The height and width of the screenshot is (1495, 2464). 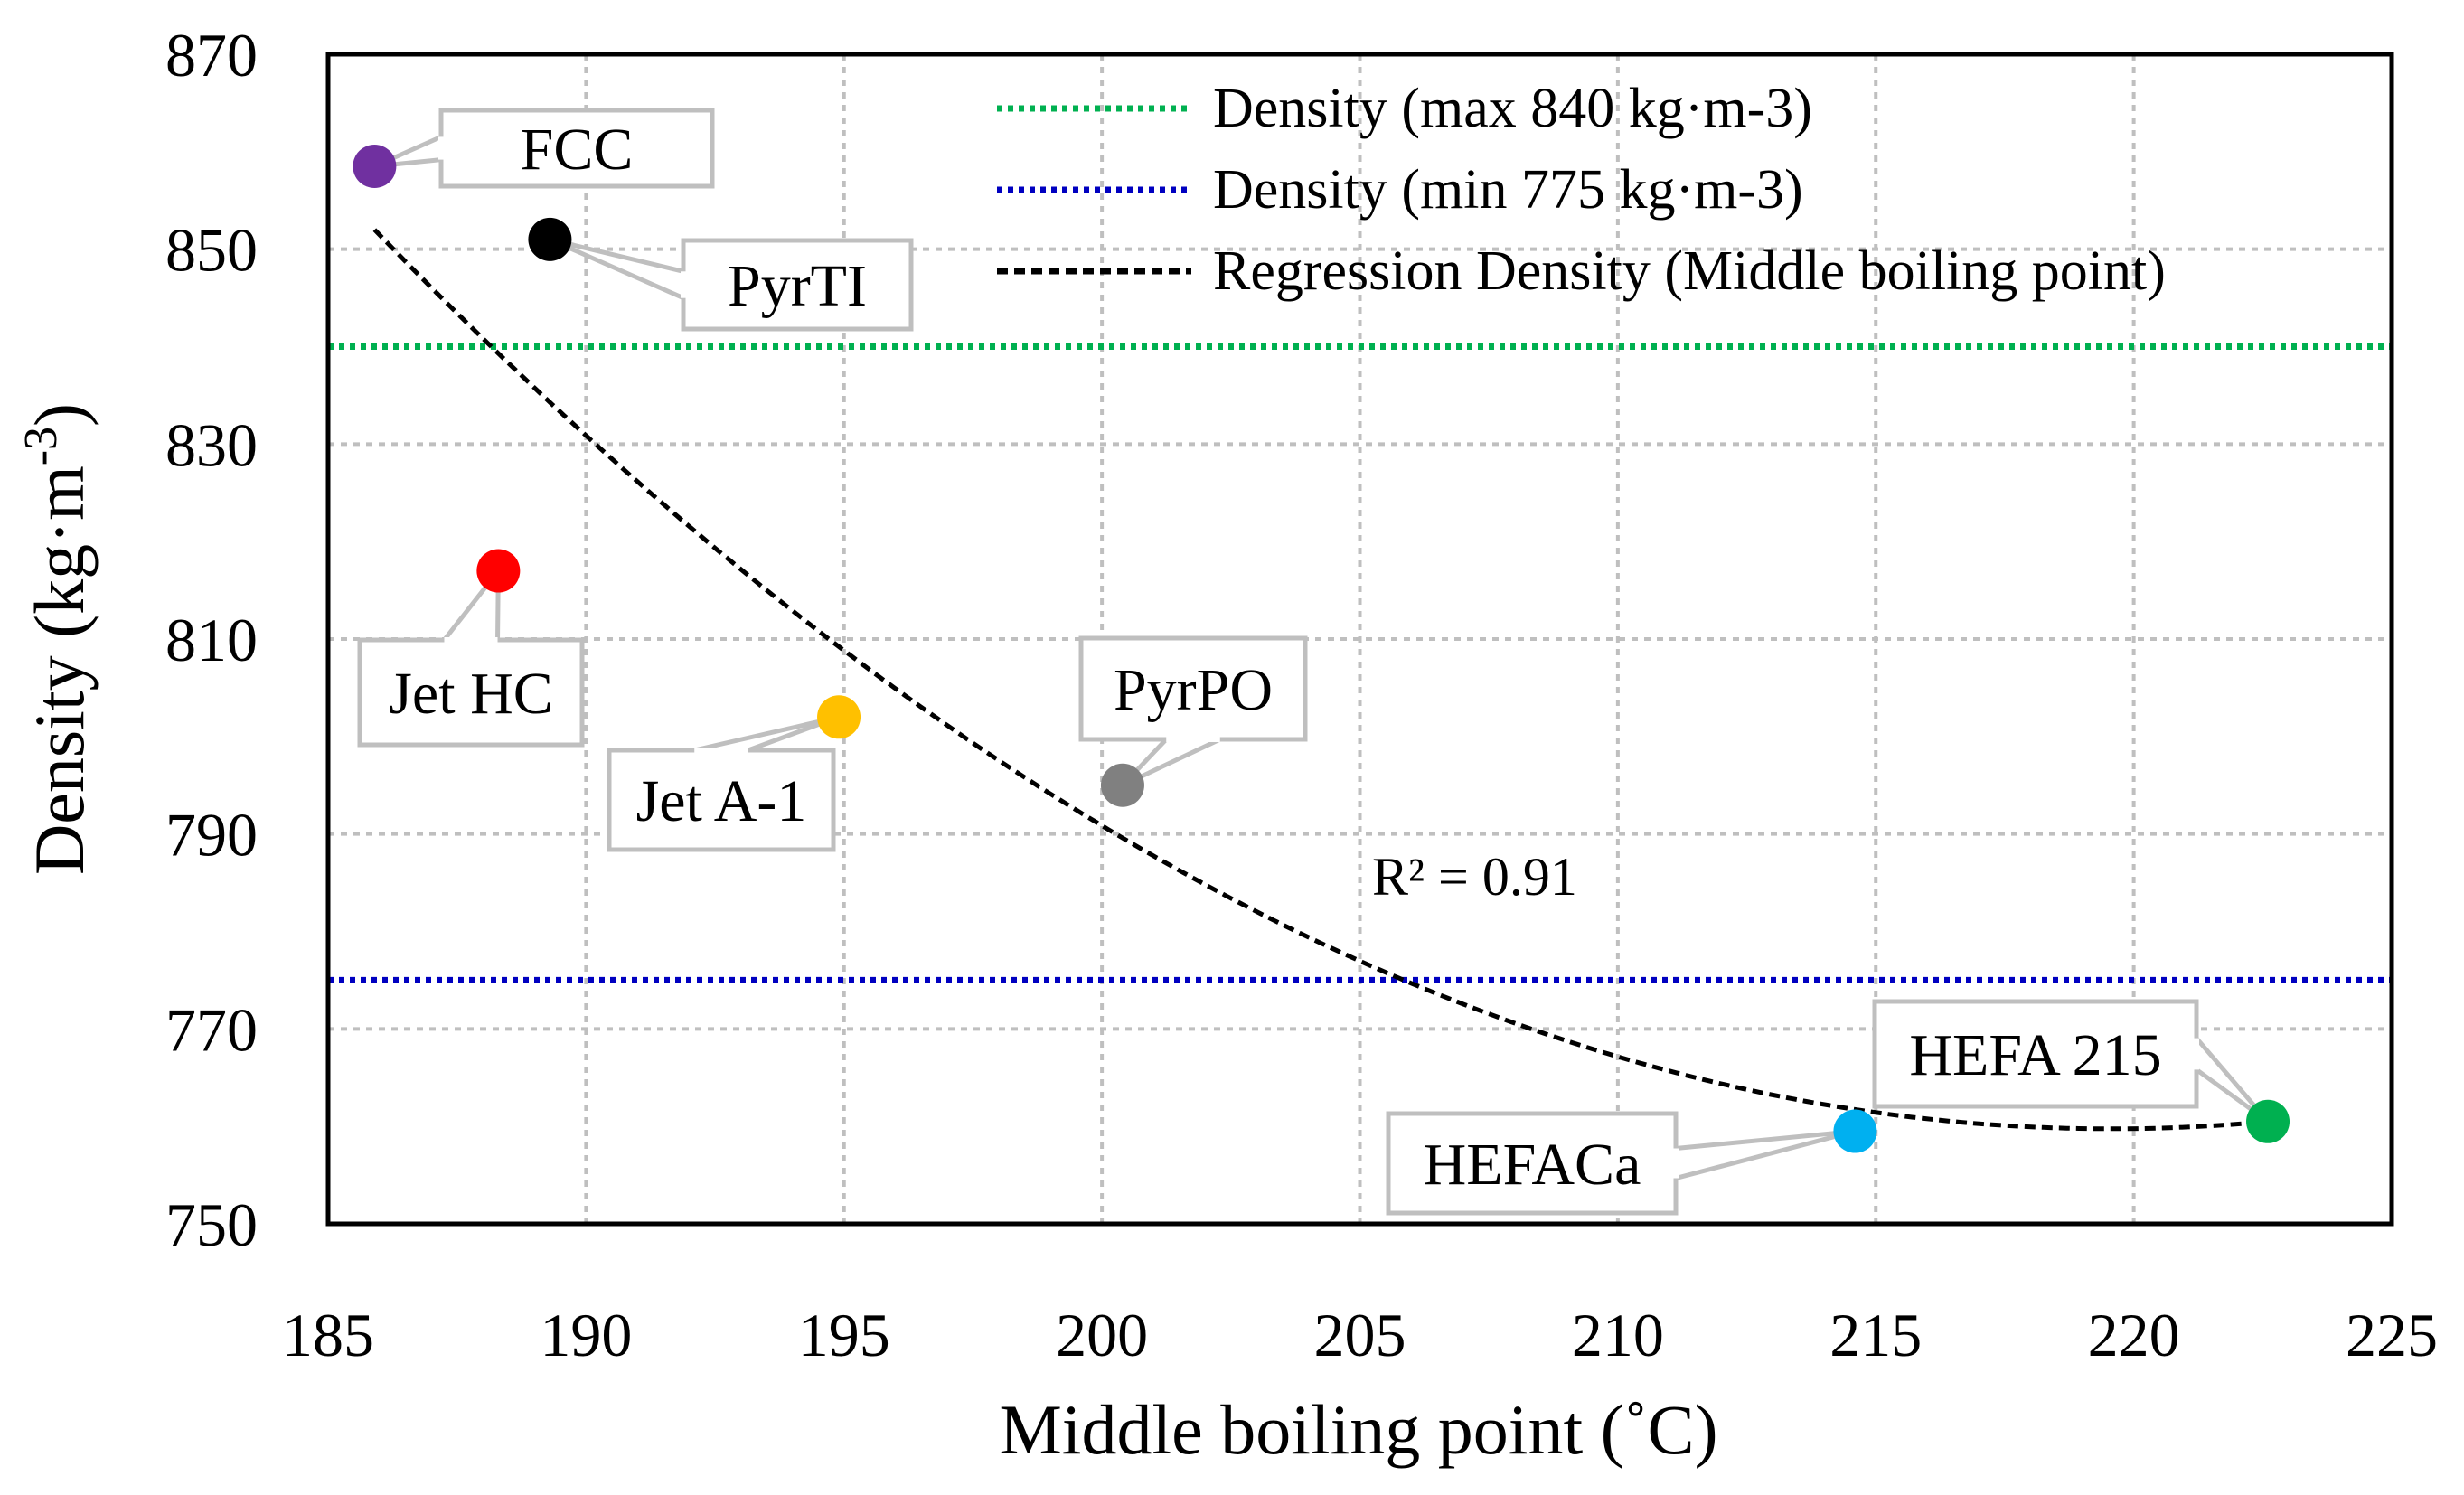 I want to click on callout-box-hefaca, so click(x=1532, y=1163).